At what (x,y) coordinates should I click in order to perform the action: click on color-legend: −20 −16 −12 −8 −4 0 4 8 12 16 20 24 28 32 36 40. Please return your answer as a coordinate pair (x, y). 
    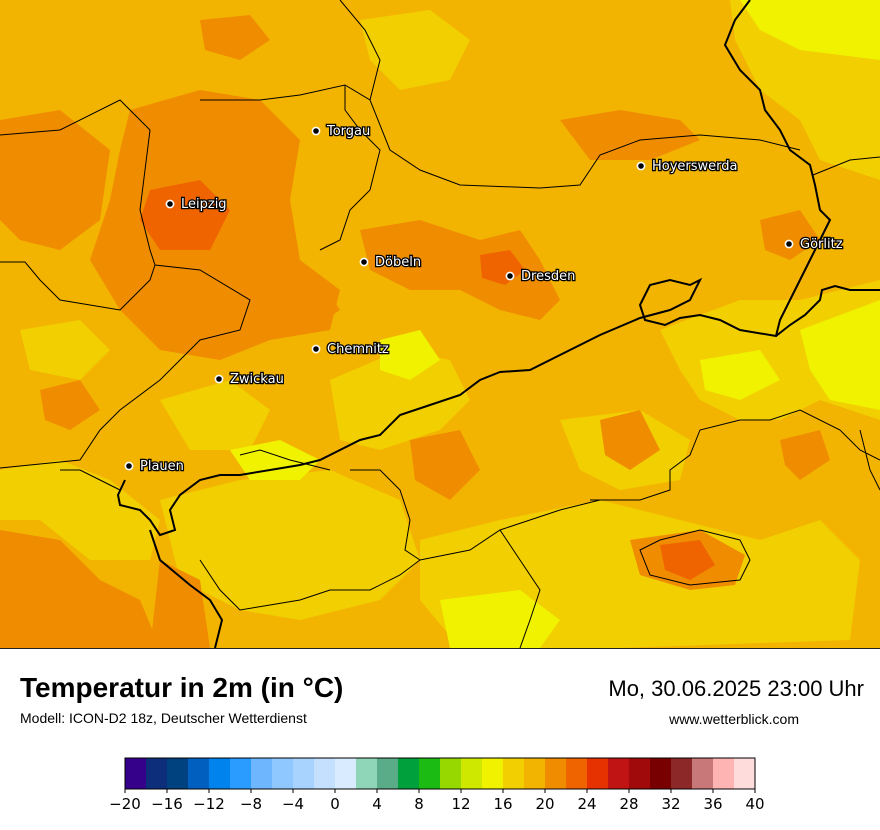
    Looking at the image, I should click on (446, 791).